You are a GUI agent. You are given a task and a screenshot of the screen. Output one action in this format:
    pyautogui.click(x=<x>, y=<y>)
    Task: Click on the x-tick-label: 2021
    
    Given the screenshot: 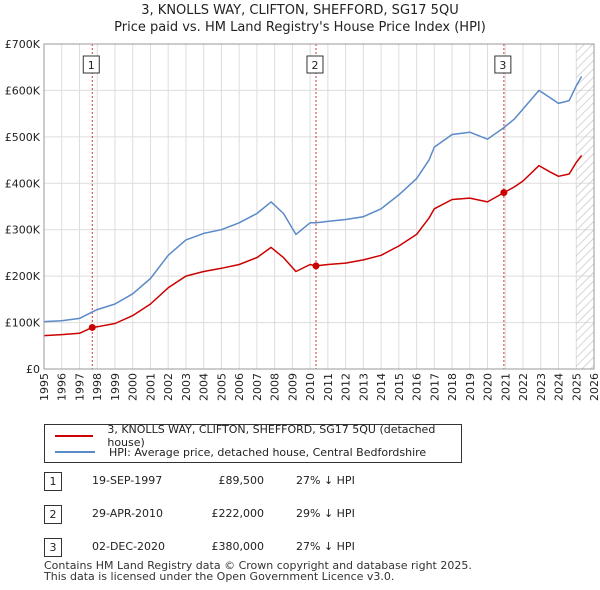 What is the action you would take?
    pyautogui.click(x=505, y=387)
    